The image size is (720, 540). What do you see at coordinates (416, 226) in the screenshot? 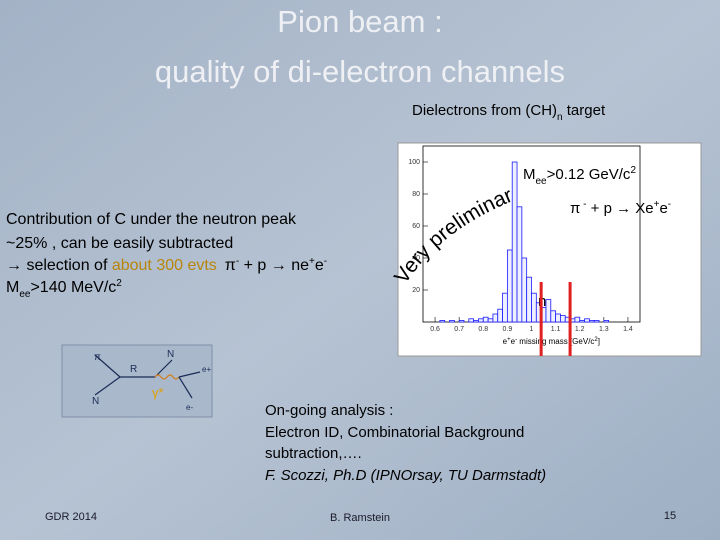
I see `y-tick-label: 60` at bounding box center [416, 226].